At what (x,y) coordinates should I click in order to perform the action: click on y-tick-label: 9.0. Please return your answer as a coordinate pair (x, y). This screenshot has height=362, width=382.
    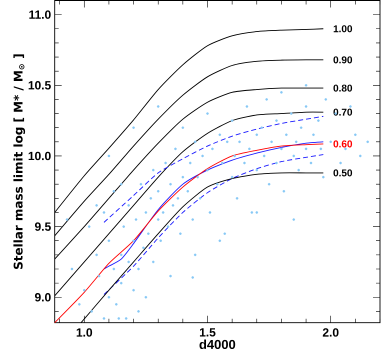
    Looking at the image, I should click on (42, 297).